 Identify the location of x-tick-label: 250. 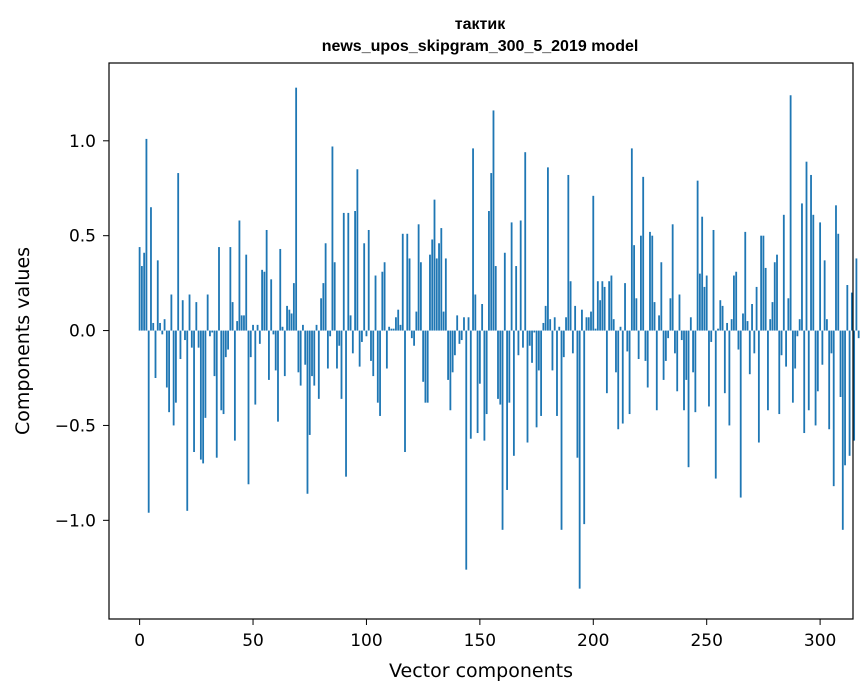
(706, 641).